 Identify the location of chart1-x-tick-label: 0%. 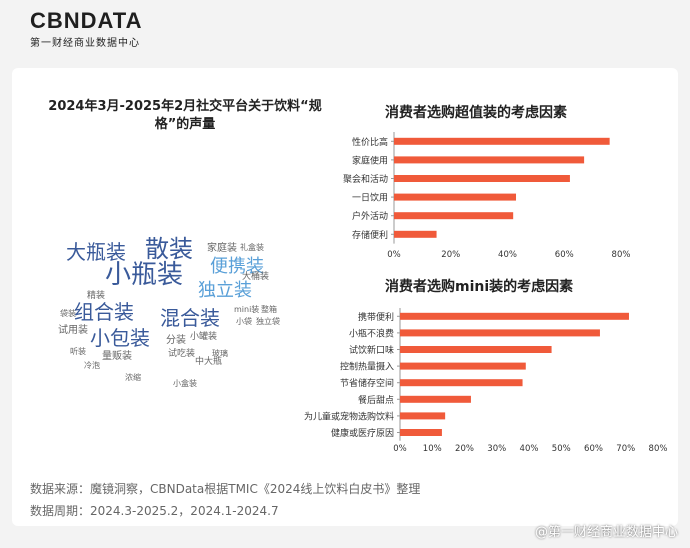
(394, 255).